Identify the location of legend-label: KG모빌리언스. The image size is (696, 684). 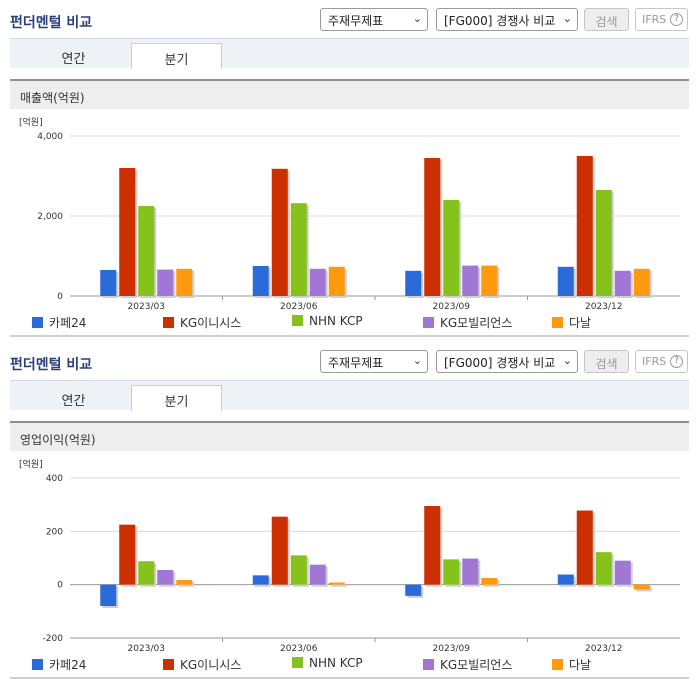
(476, 665).